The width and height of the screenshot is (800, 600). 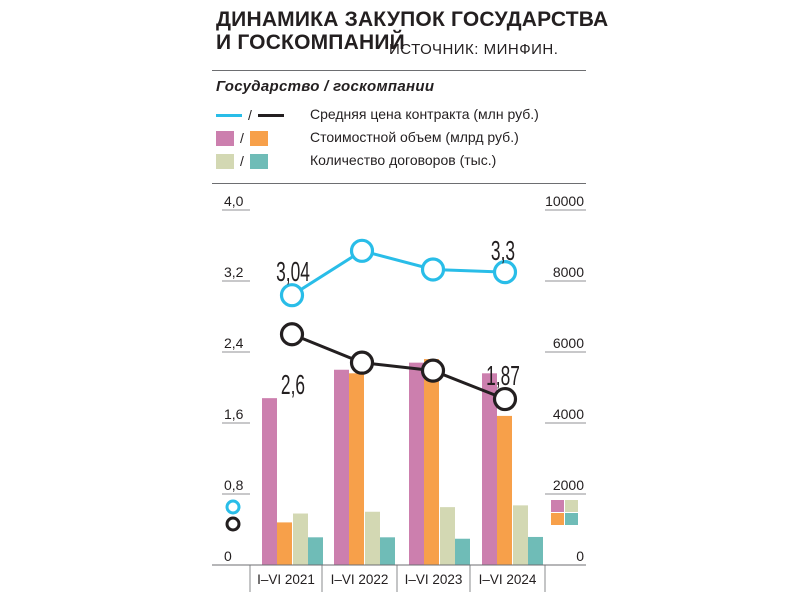 I want to click on data-label: 3,3, so click(x=503, y=250).